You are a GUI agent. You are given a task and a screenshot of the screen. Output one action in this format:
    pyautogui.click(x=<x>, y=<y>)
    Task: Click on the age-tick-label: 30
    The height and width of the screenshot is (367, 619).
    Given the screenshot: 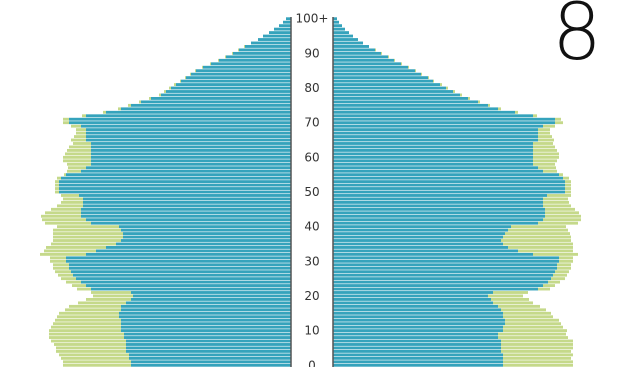 What is the action you would take?
    pyautogui.click(x=311, y=261)
    